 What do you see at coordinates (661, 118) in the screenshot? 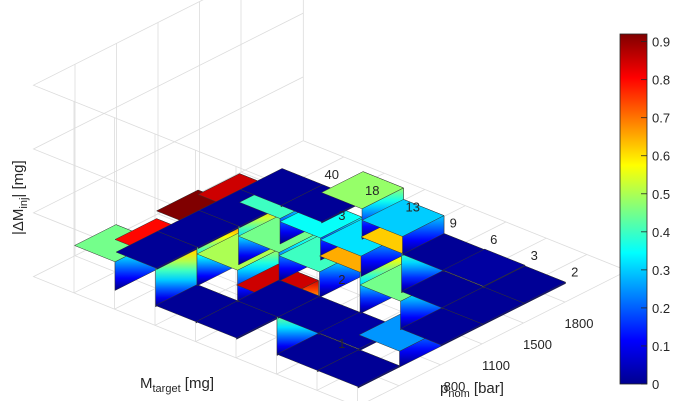
I see `colorbar-tick-label: 0.7` at bounding box center [661, 118].